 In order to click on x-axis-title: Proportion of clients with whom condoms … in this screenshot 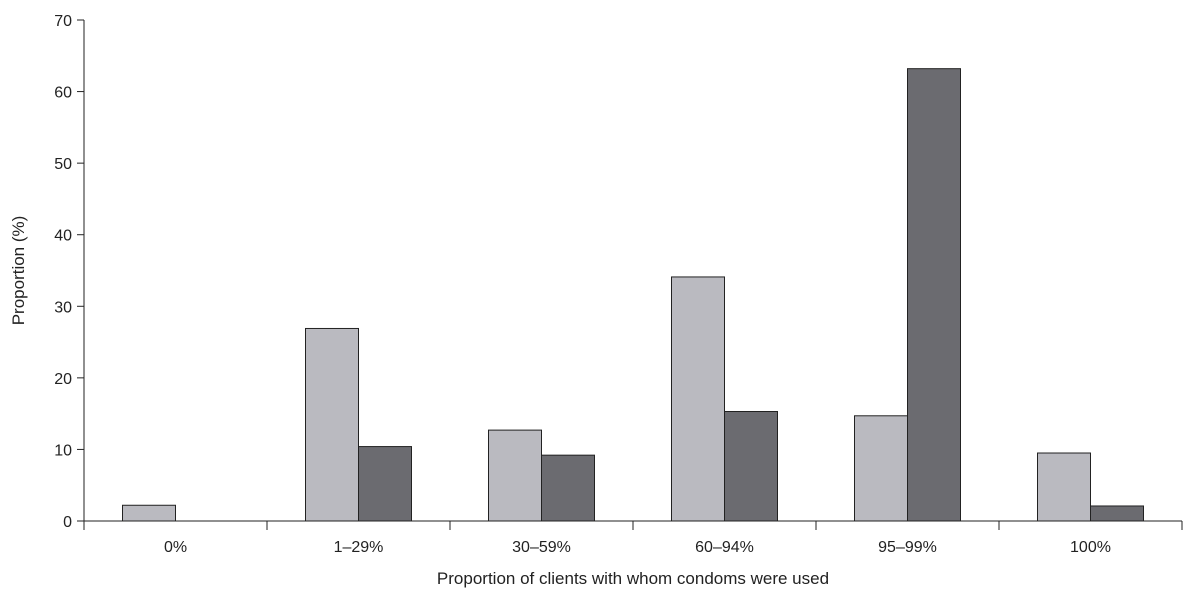, I will do `click(633, 578)`.